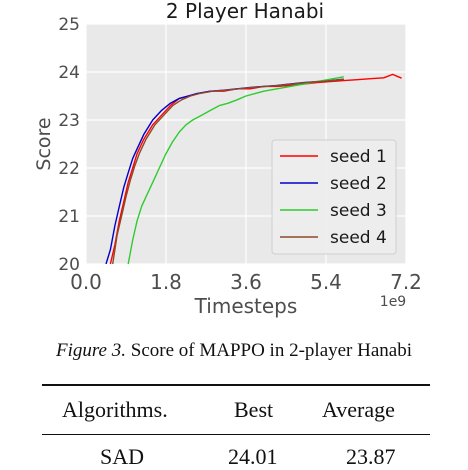 The width and height of the screenshot is (468, 470). I want to click on y-tick-label: 23, so click(69, 121).